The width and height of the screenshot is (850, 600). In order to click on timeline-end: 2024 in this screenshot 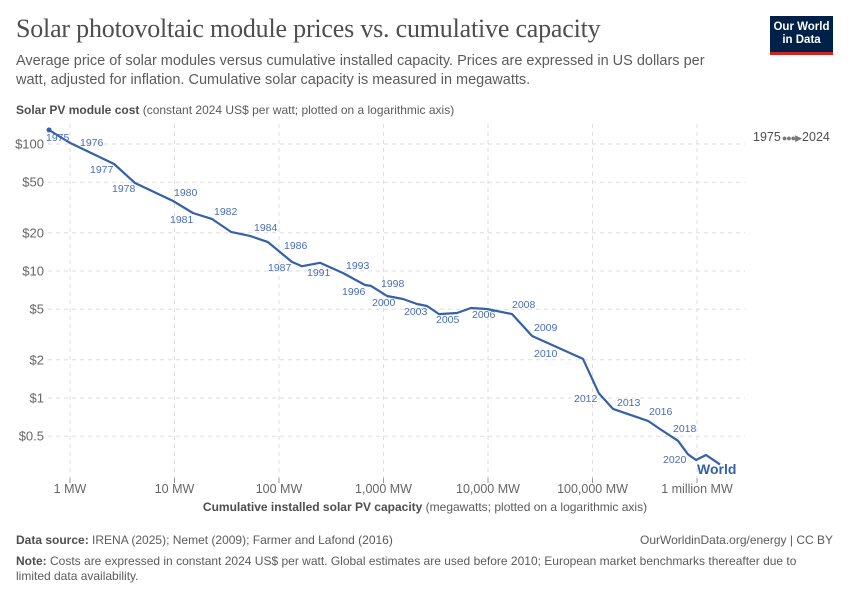, I will do `click(816, 137)`.